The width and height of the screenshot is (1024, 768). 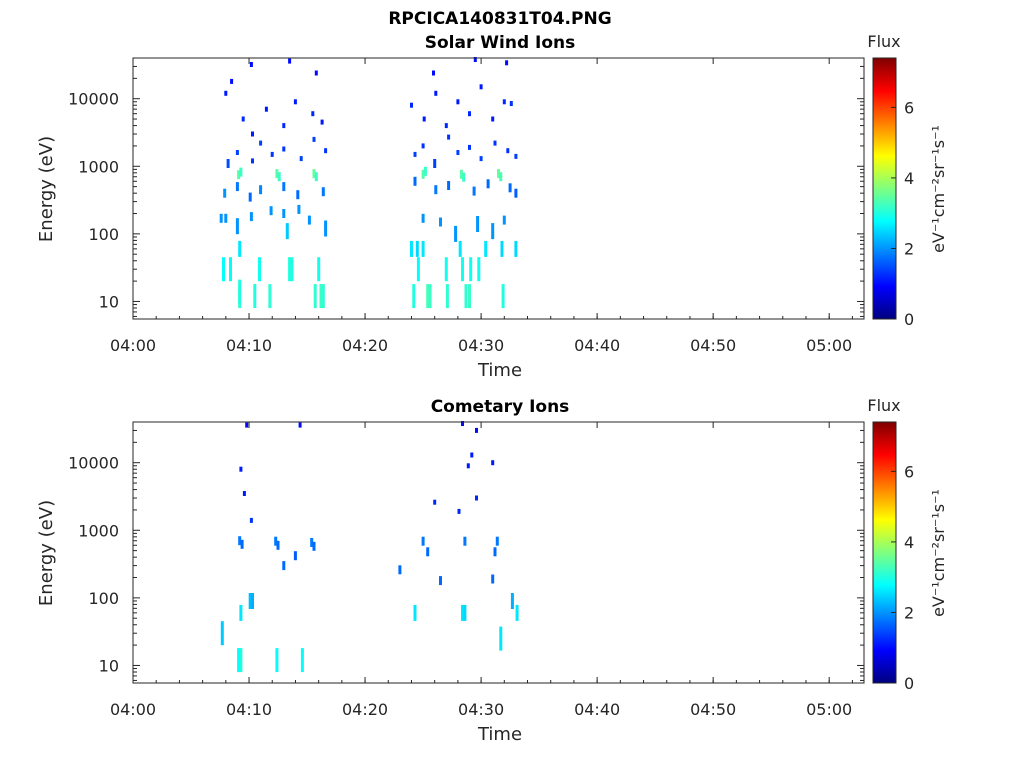 I want to click on y-tick-label: 1000, so click(x=98, y=530).